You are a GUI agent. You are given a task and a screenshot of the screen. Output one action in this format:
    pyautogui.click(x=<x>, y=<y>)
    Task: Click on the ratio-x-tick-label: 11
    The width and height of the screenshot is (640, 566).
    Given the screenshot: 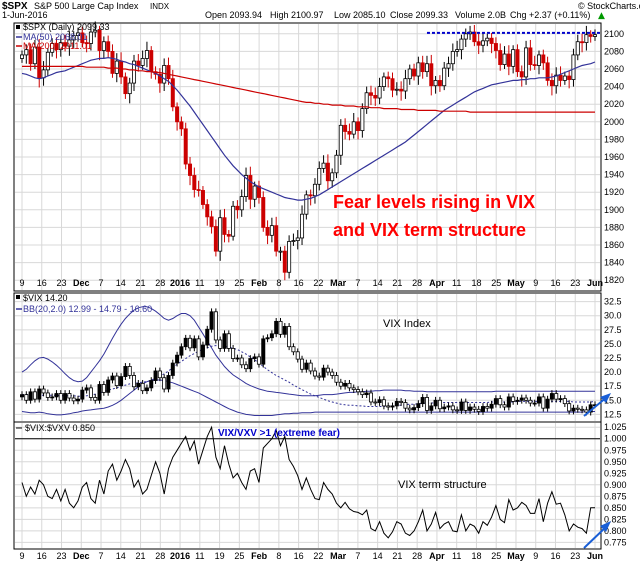 What is the action you would take?
    pyautogui.click(x=456, y=556)
    